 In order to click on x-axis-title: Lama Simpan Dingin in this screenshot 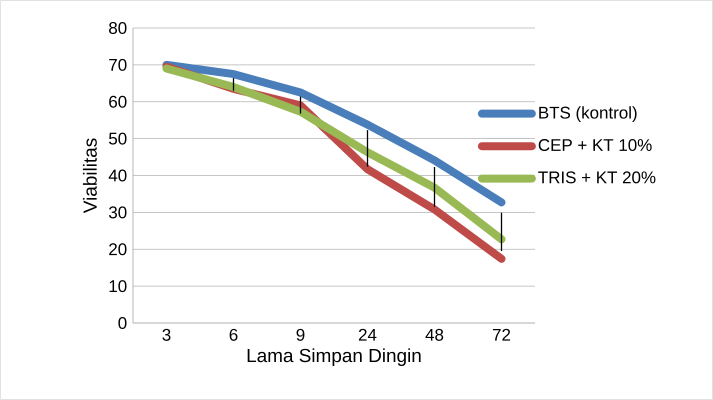, I will do `click(334, 357)`.